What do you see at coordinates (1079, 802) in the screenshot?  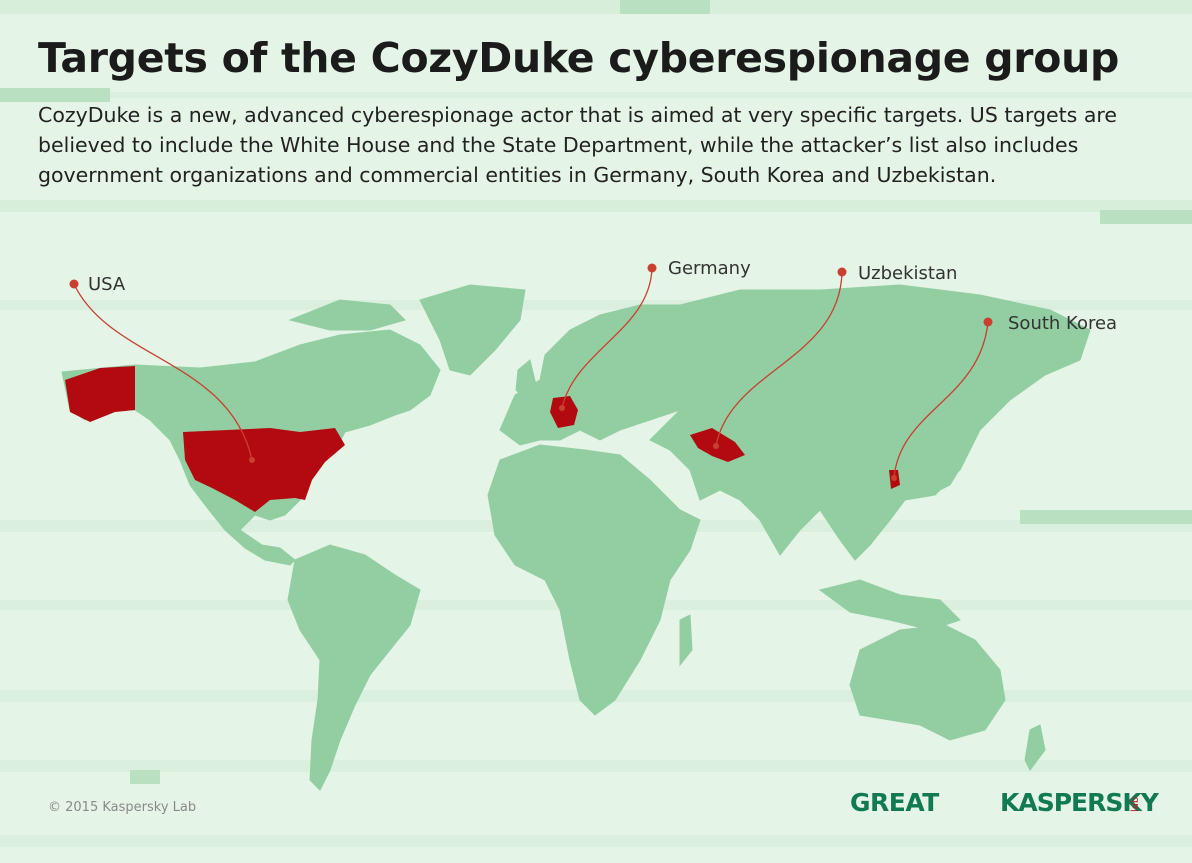 I see `kaspersky-logo: KASPERSKY` at bounding box center [1079, 802].